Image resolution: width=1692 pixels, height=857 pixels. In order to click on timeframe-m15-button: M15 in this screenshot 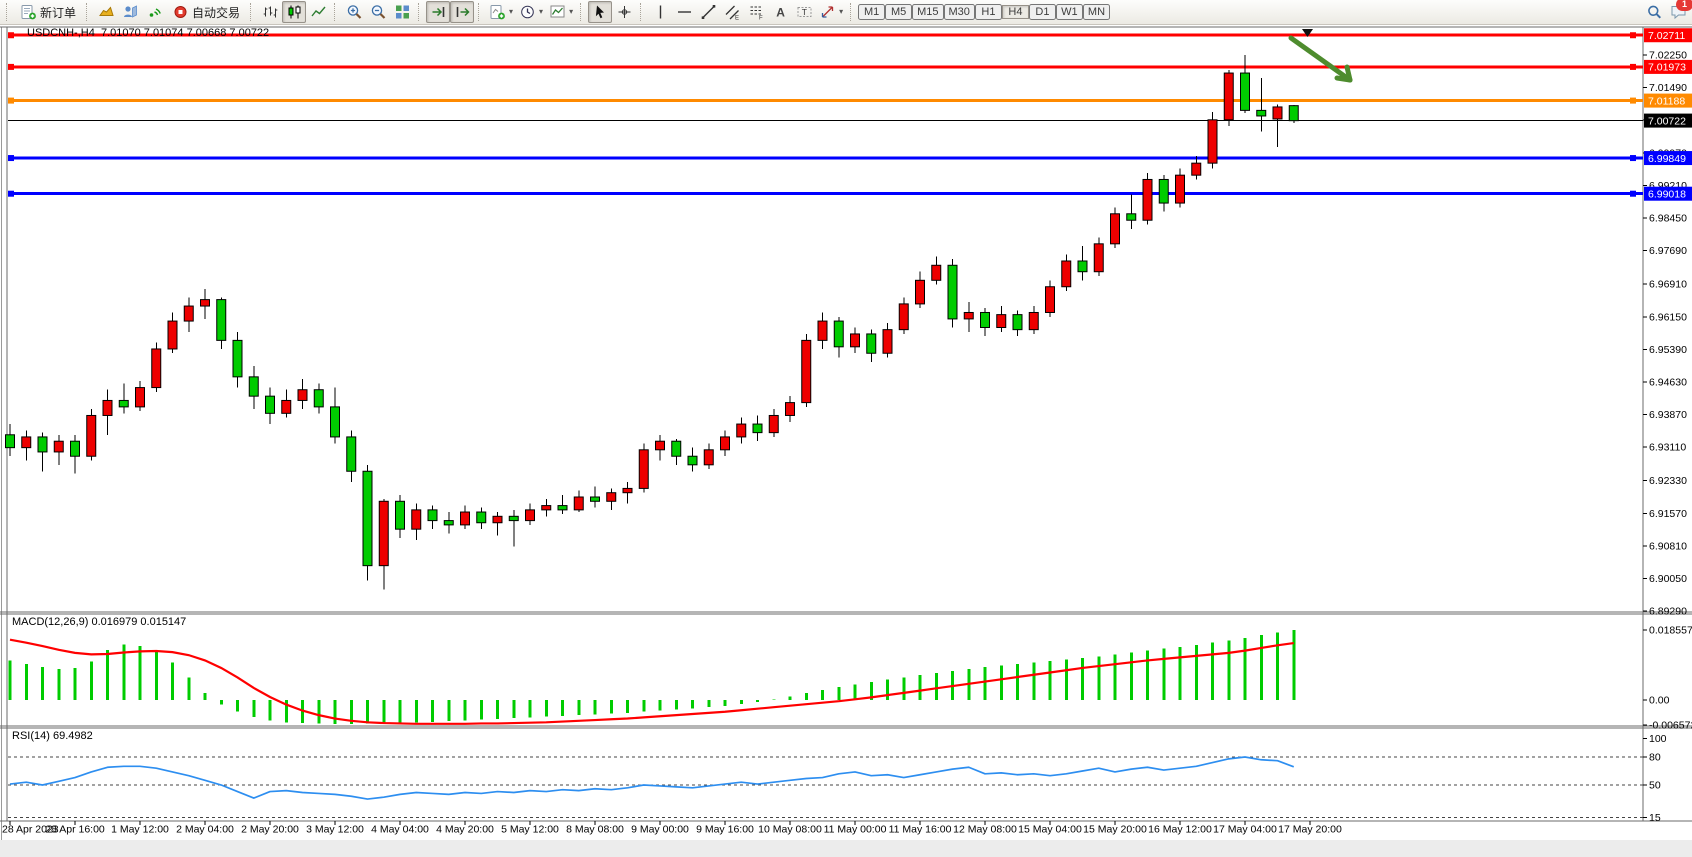, I will do `click(928, 12)`.